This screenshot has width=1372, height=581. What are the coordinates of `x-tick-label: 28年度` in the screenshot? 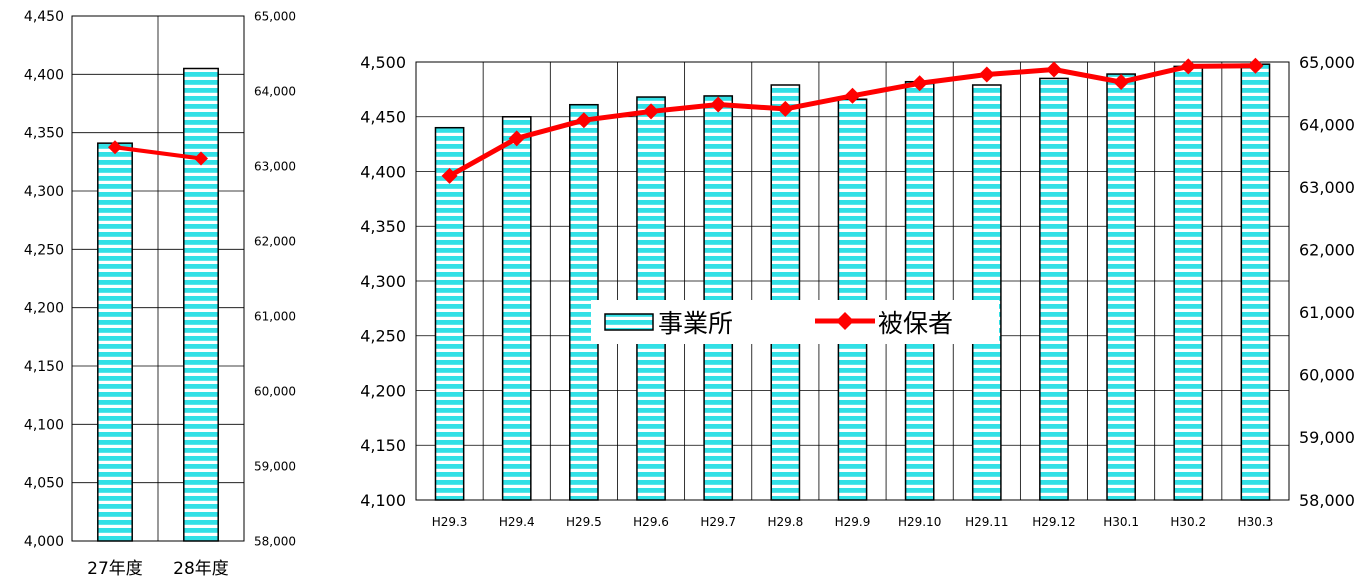 It's located at (201, 569).